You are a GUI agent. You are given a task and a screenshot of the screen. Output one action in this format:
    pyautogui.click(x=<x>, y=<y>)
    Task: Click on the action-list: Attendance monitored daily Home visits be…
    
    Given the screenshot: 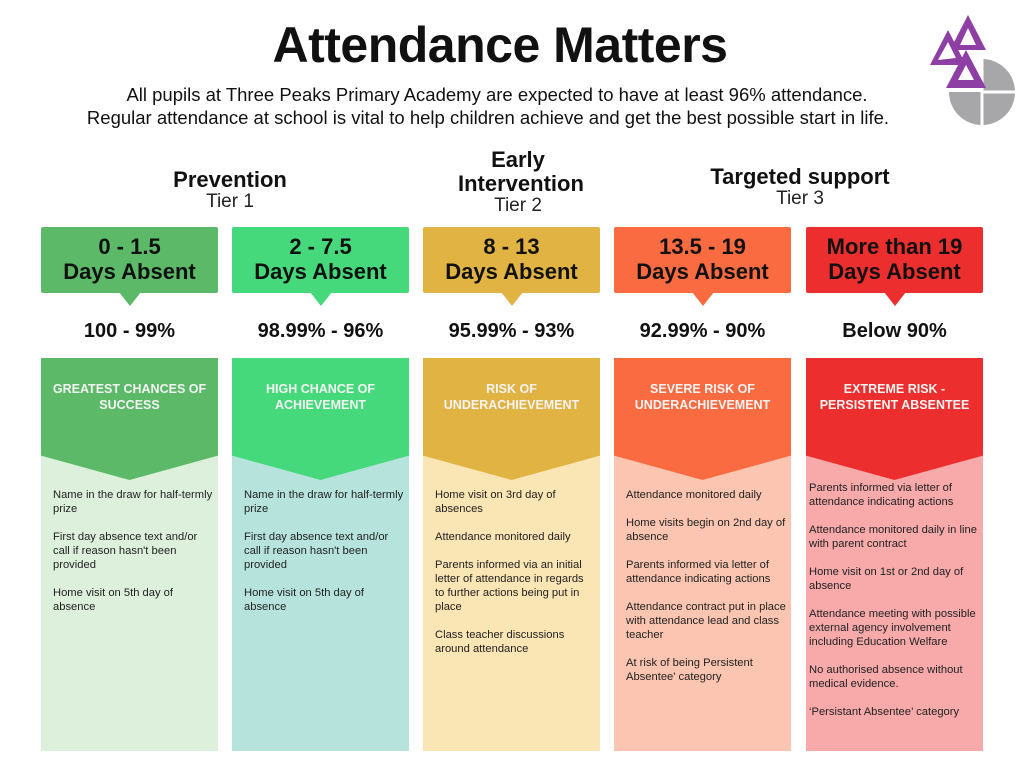 What is the action you would take?
    pyautogui.click(x=706, y=593)
    